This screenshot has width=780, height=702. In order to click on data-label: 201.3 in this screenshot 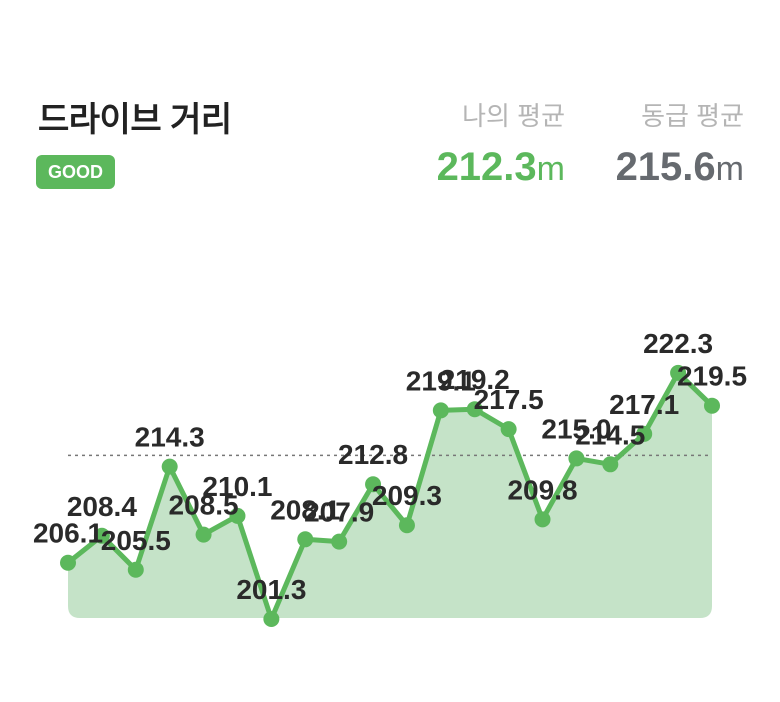, I will do `click(271, 589)`.